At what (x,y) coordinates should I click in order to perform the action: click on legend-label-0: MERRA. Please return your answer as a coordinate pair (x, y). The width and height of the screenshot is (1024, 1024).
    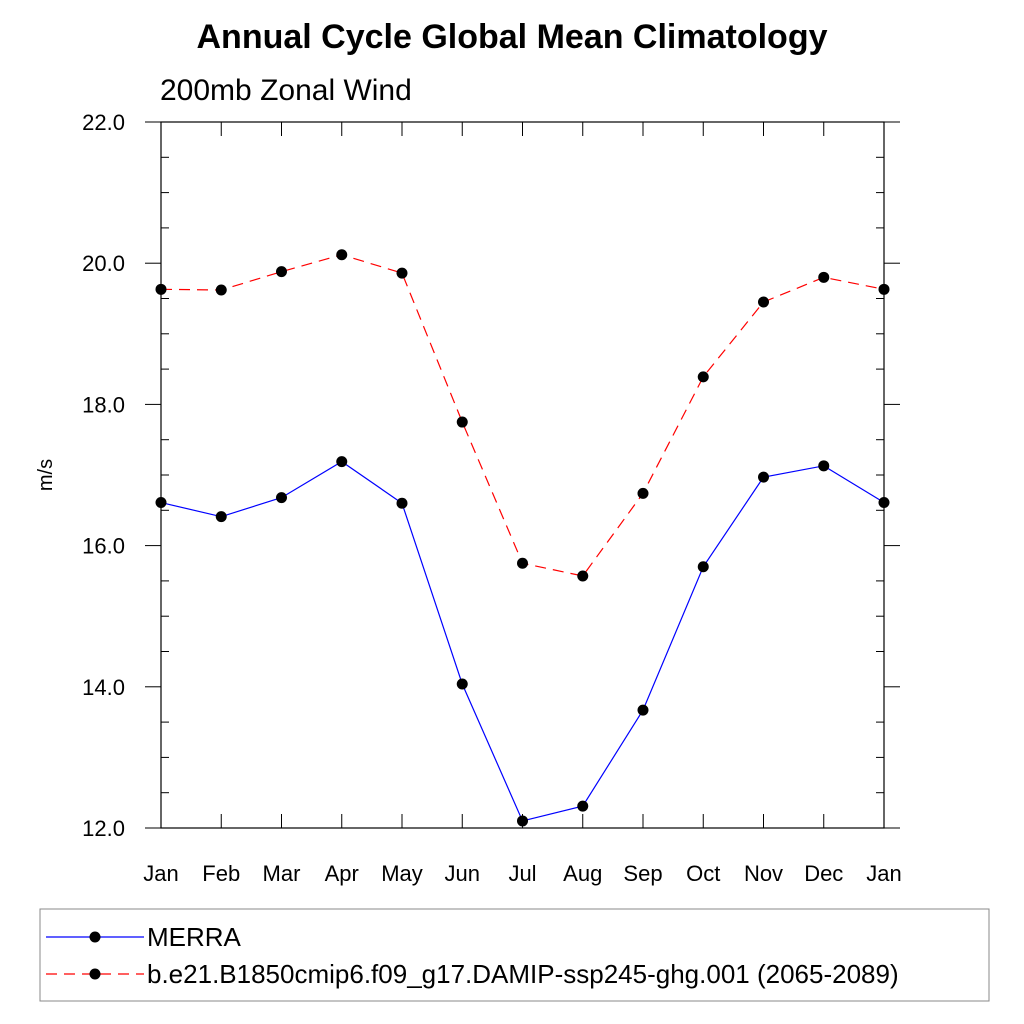
    Looking at the image, I should click on (194, 937).